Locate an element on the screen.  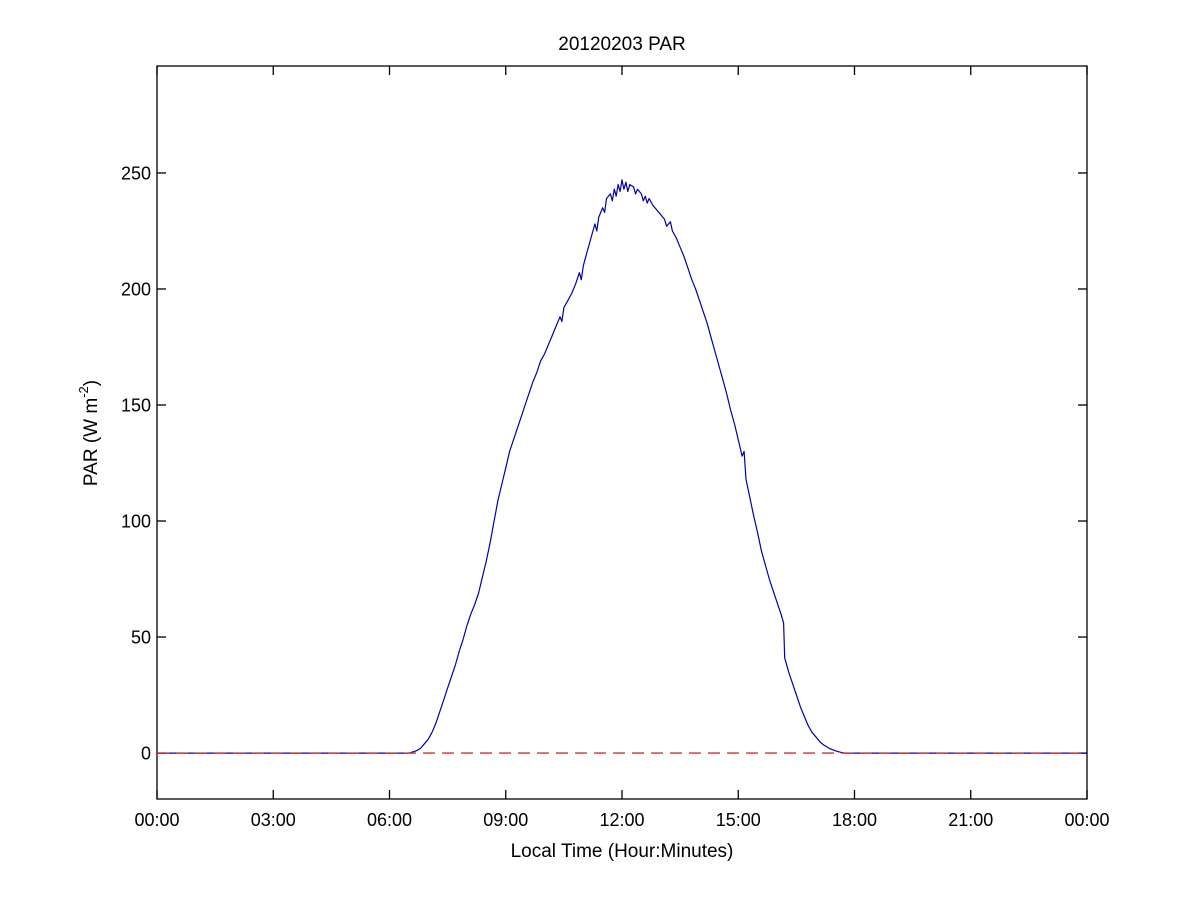
y-axis-label-superscript: -2 is located at coordinates (83, 392).